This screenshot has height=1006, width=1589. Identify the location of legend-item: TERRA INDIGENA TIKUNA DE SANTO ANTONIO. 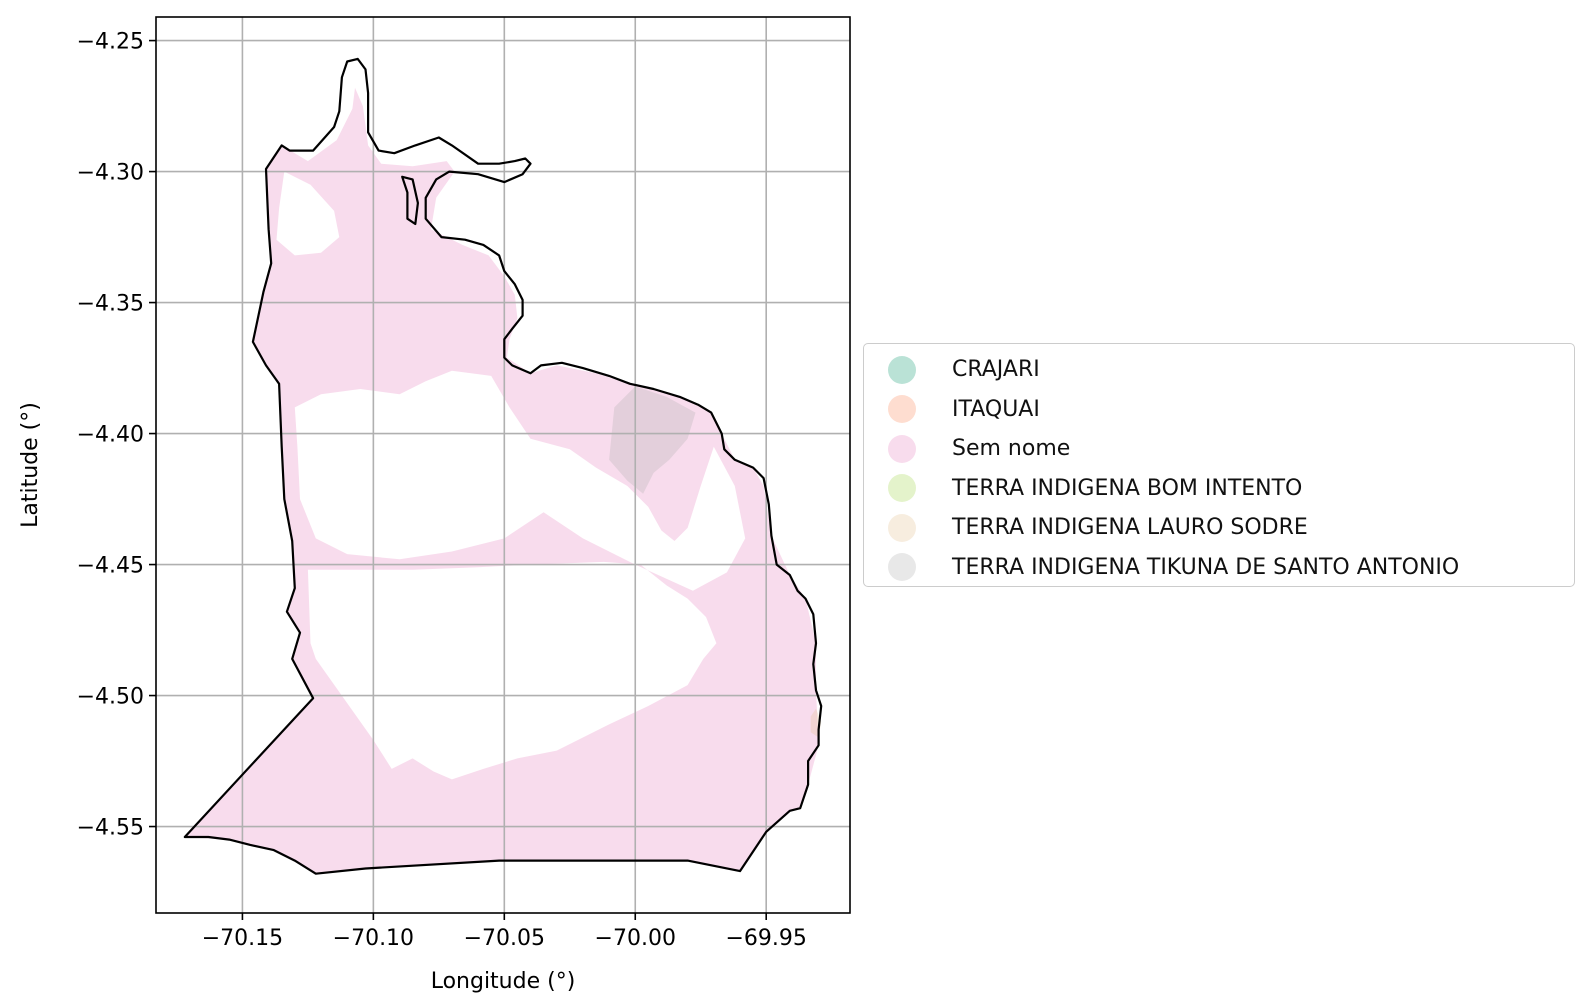
(1219, 568).